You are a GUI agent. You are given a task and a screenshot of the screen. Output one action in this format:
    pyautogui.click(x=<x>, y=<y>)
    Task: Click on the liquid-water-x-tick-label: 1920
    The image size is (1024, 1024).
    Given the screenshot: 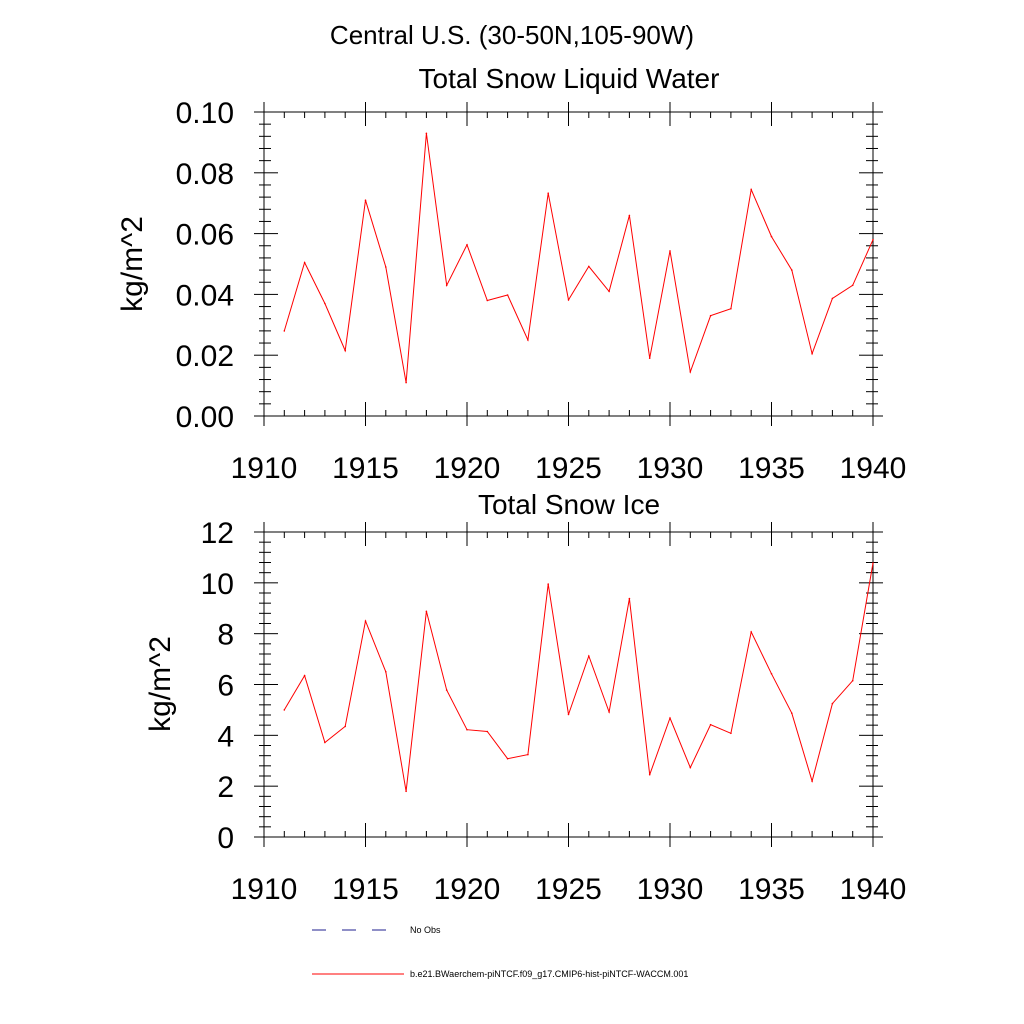 What is the action you would take?
    pyautogui.click(x=467, y=468)
    